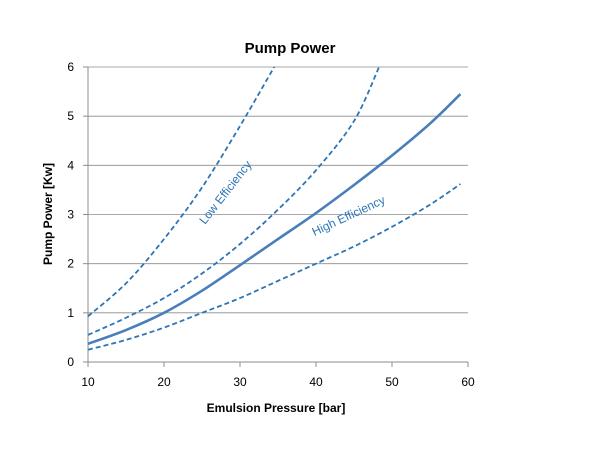 The image size is (600, 450). I want to click on y-axis-label: Pump Power [Kw], so click(48, 214).